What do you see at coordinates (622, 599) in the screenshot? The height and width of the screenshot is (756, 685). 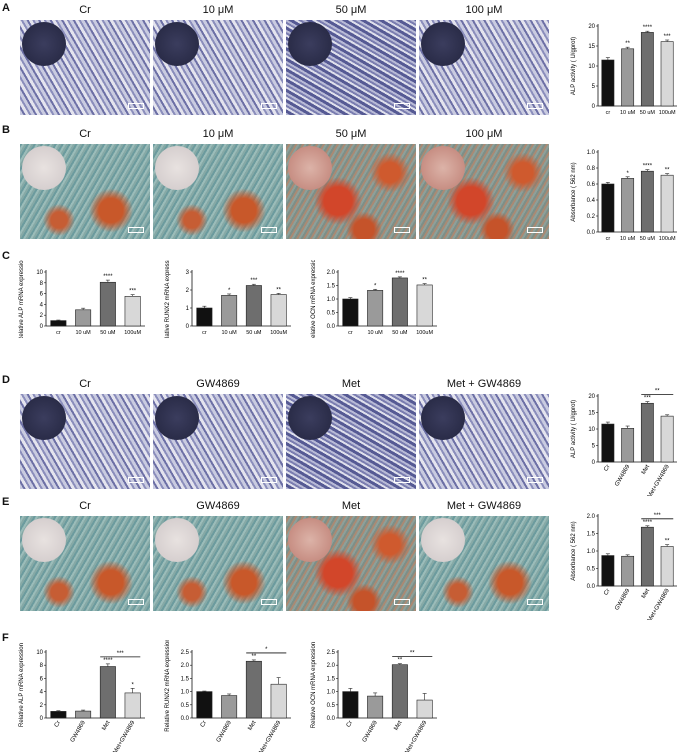 I see `x-tick-label: GW4869` at bounding box center [622, 599].